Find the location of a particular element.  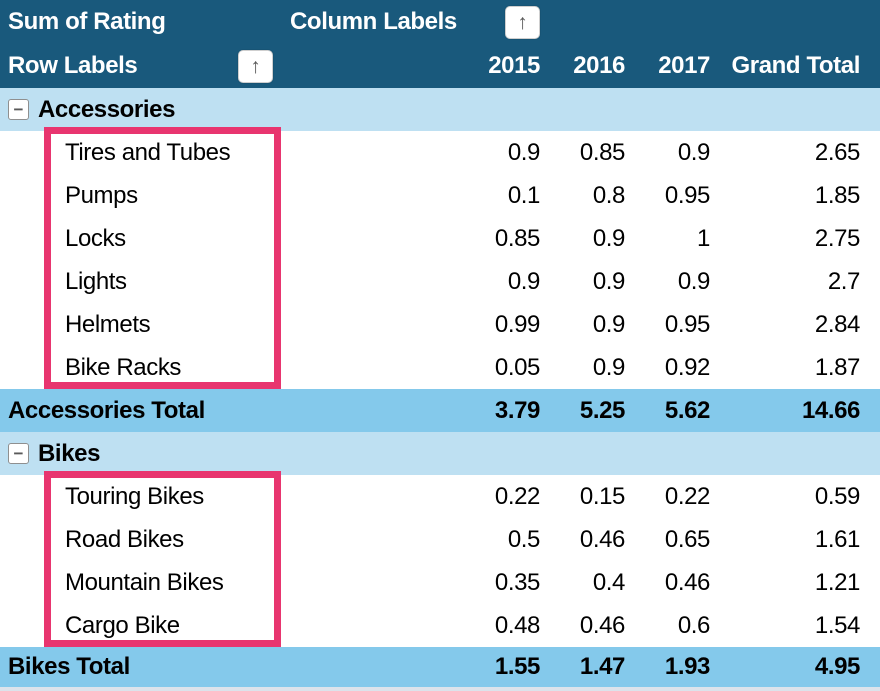

column-labels-filter-button: ↑ is located at coordinates (522, 22).